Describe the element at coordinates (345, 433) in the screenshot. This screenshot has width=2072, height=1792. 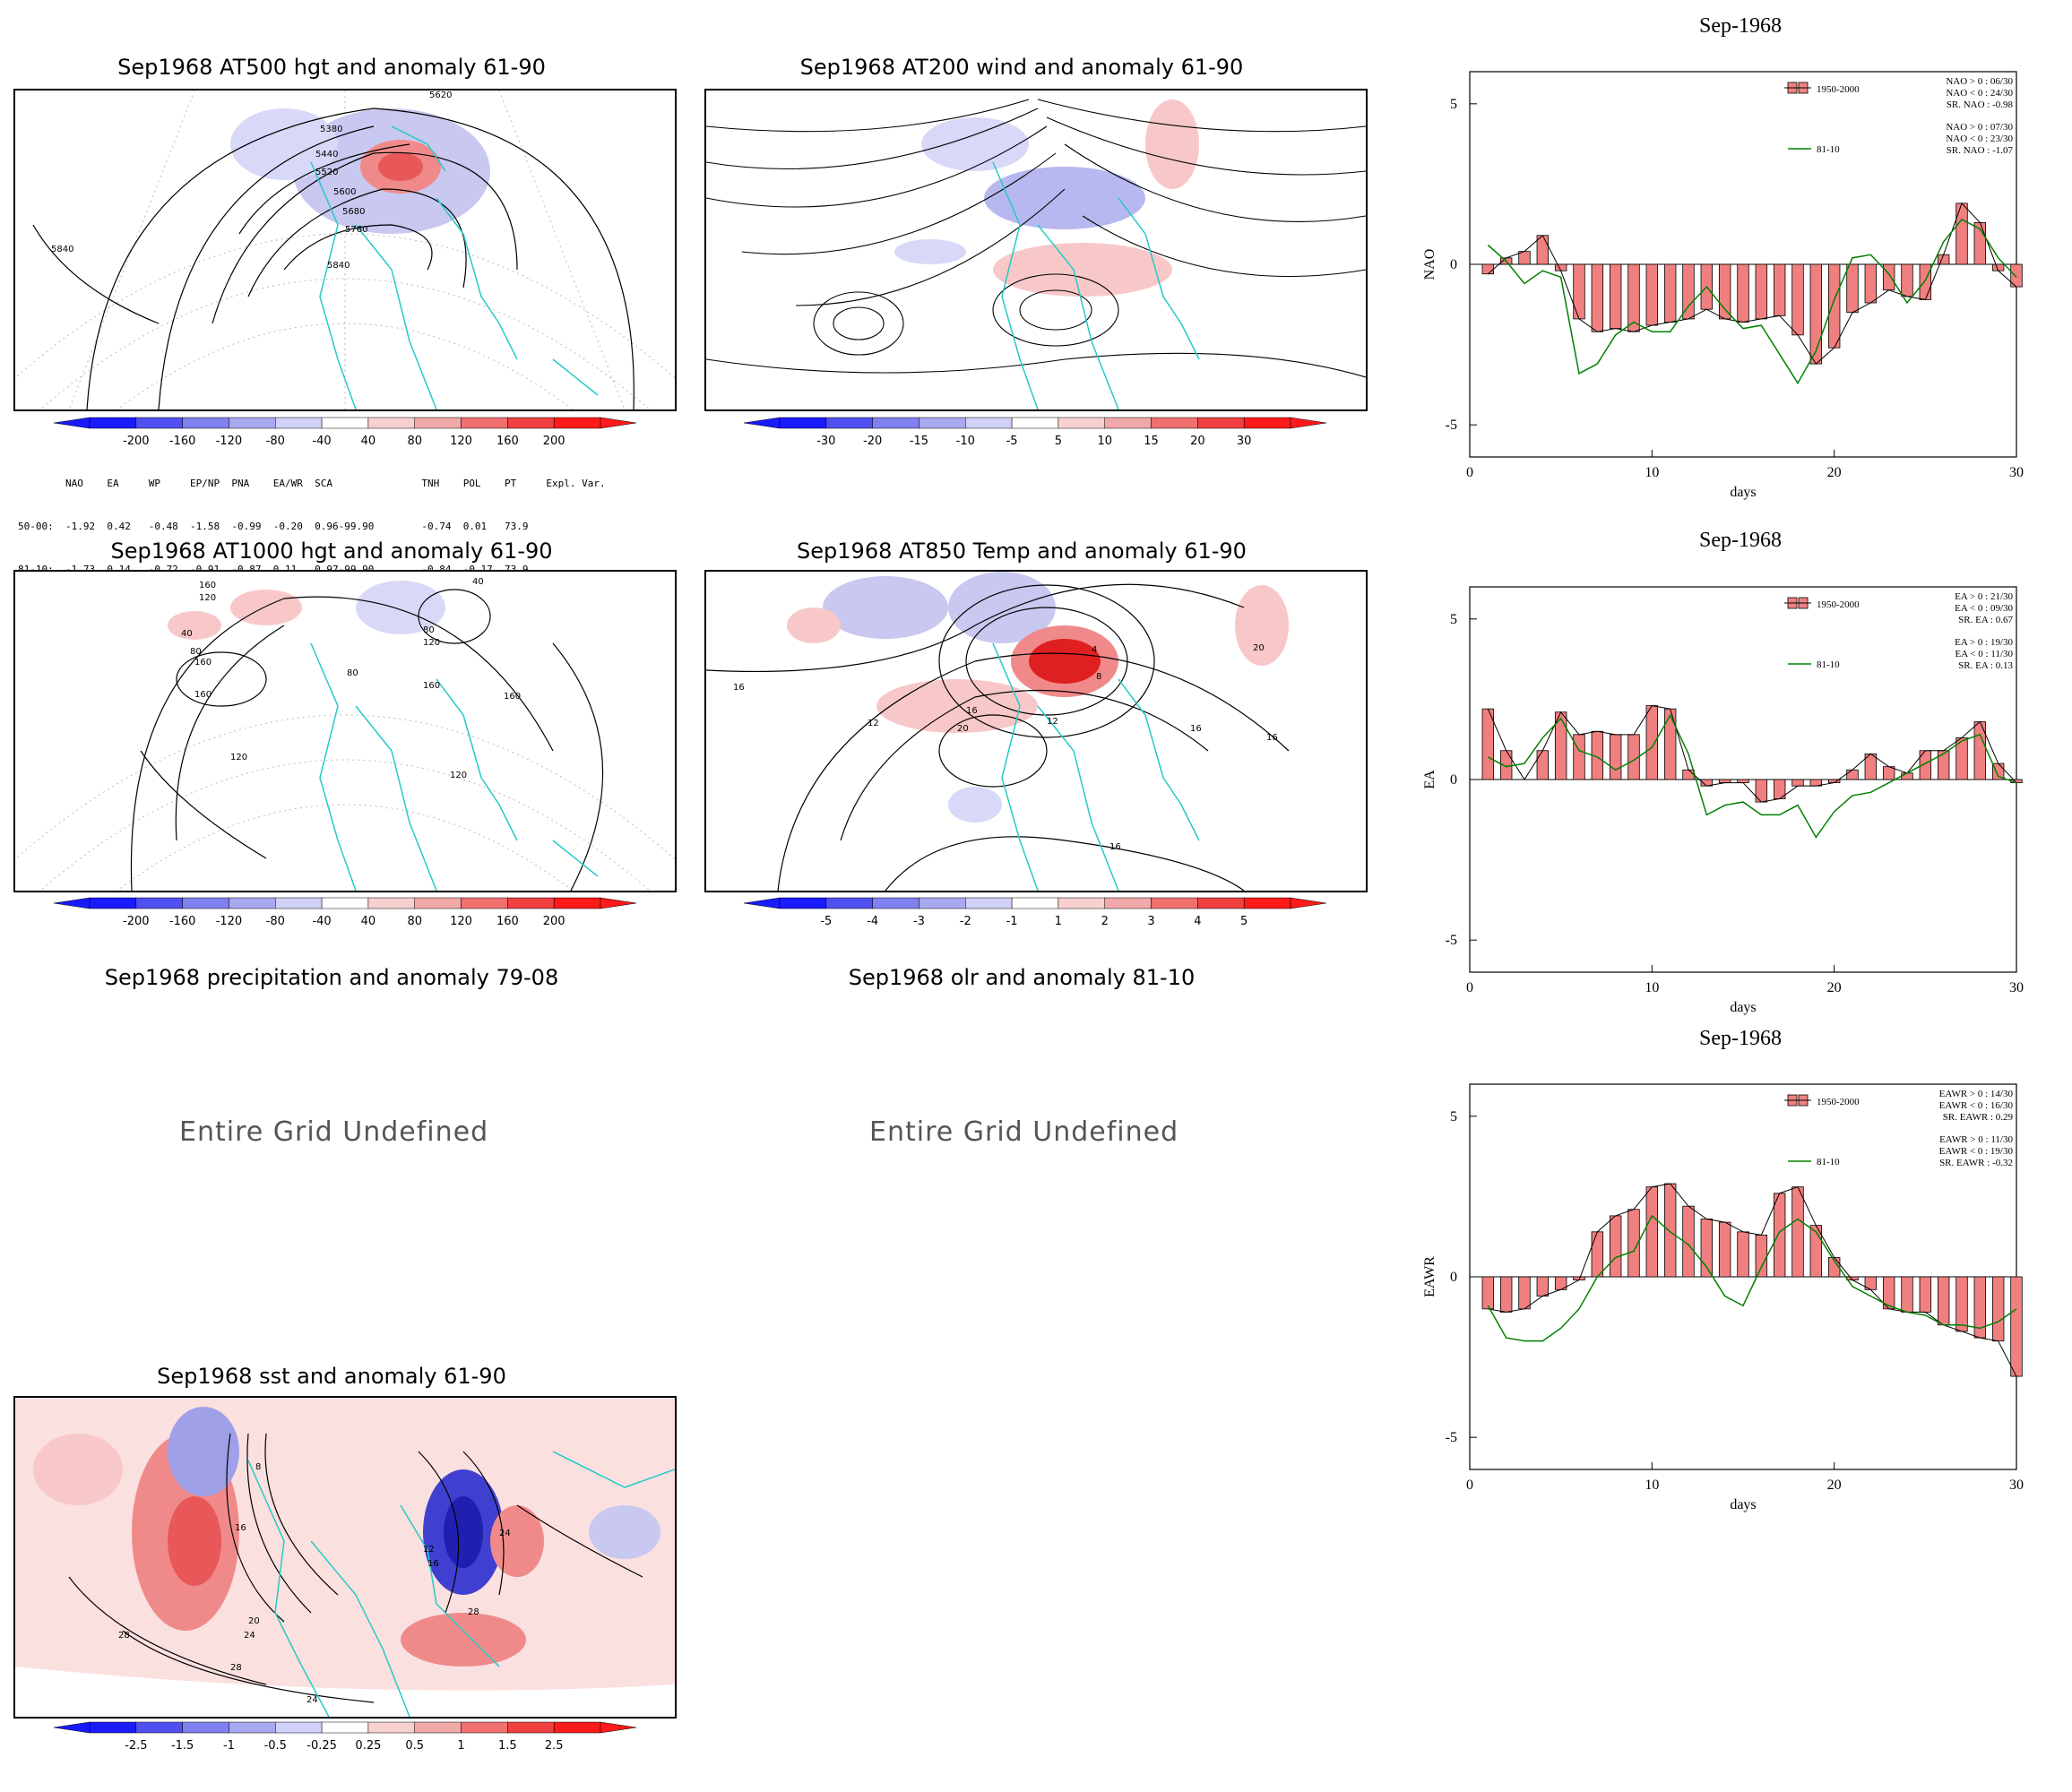
I see `colorbar-svg: -200 -160 -120 -80 -40 40 80 120 160 200` at that location.